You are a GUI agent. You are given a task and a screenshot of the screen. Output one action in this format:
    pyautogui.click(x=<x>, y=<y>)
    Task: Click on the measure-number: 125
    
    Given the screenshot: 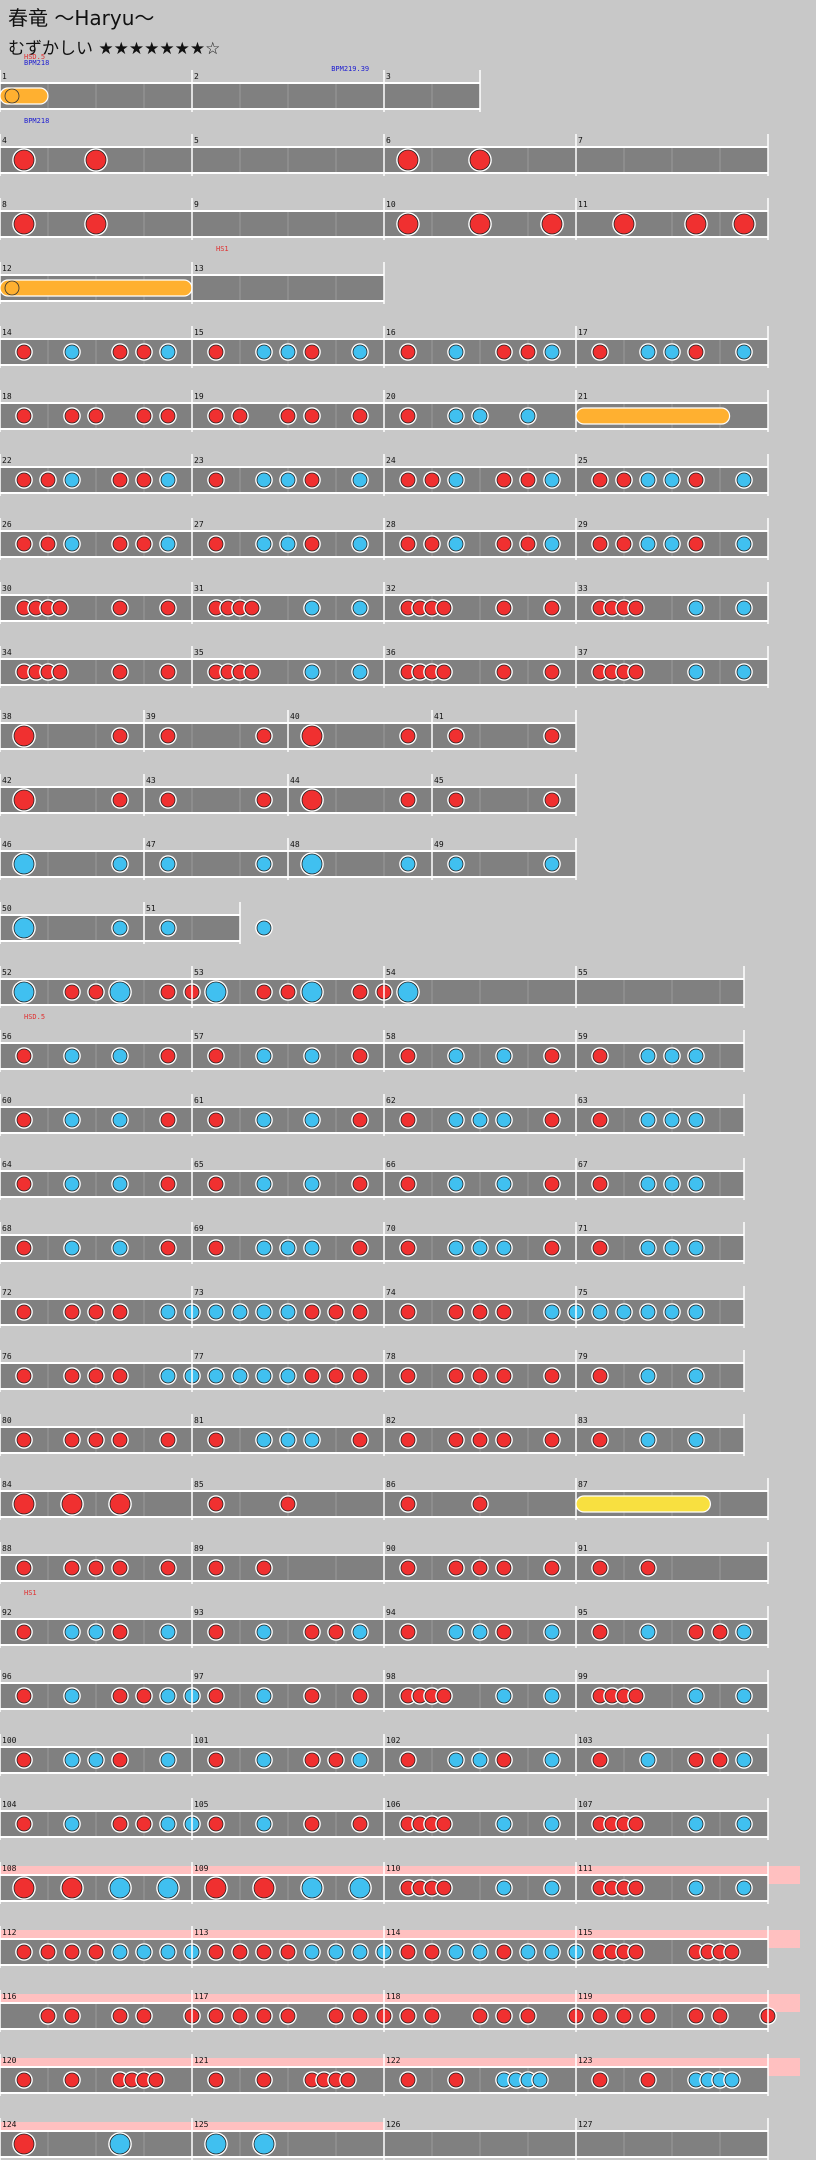 What is the action you would take?
    pyautogui.click(x=201, y=2124)
    